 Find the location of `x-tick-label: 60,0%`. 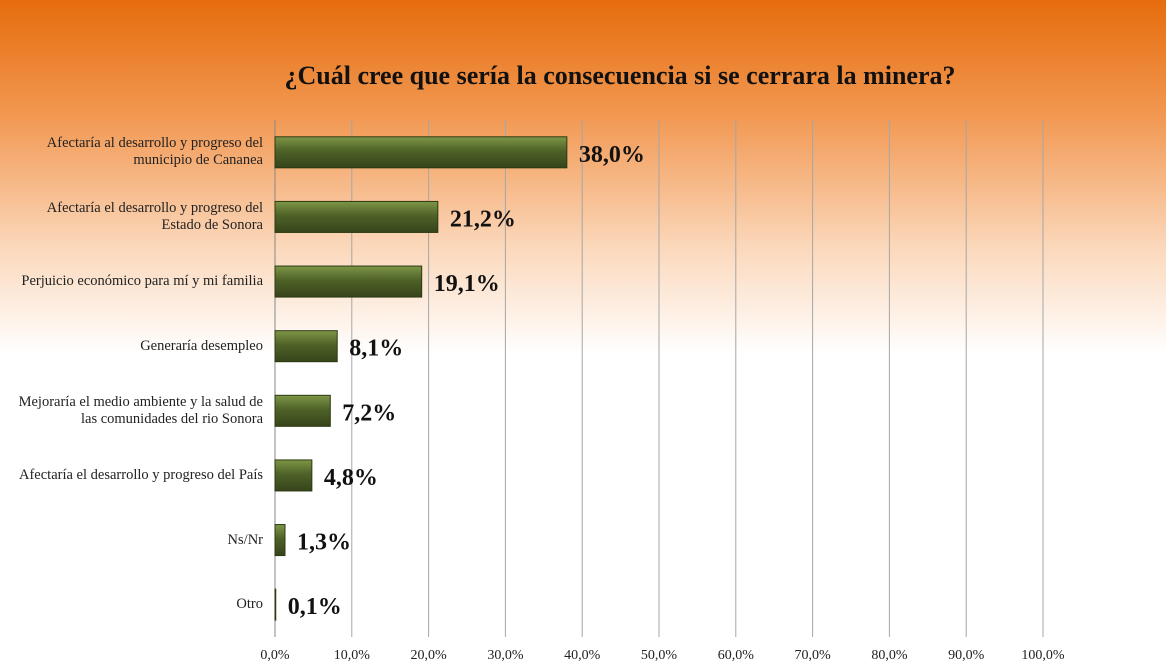

x-tick-label: 60,0% is located at coordinates (736, 655).